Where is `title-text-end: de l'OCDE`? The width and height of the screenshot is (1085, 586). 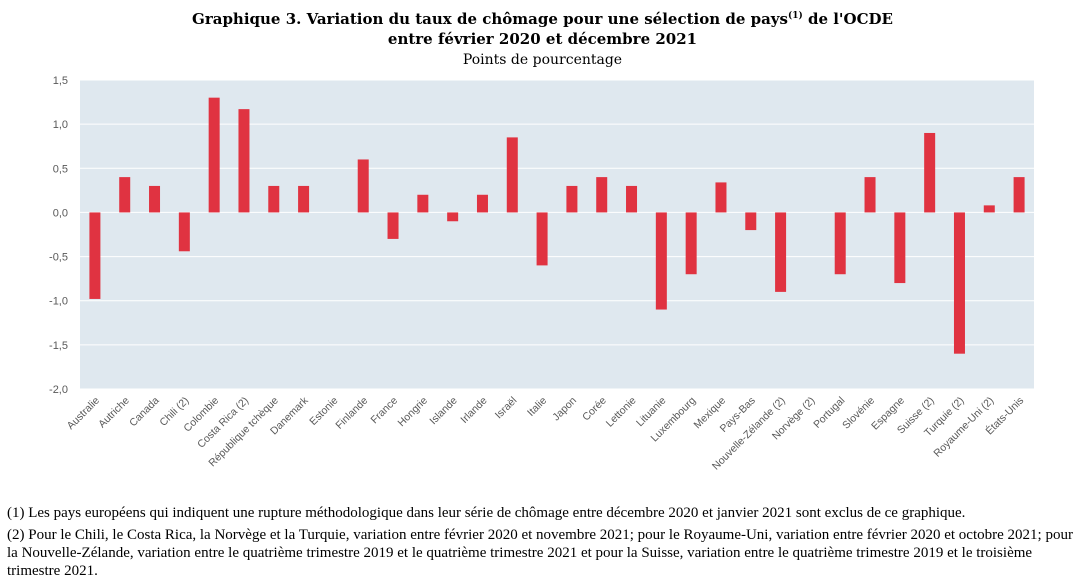 title-text-end: de l'OCDE is located at coordinates (847, 19).